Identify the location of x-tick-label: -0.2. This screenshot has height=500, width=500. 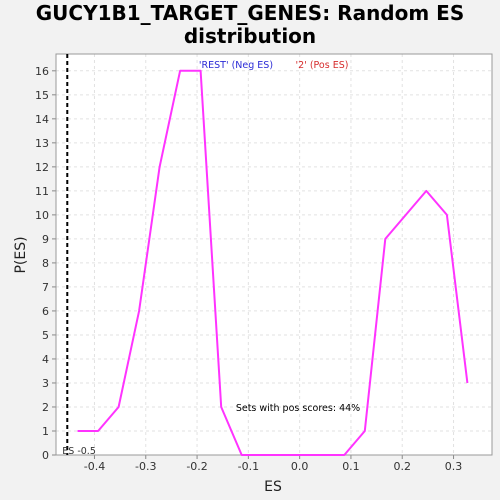
(196, 466).